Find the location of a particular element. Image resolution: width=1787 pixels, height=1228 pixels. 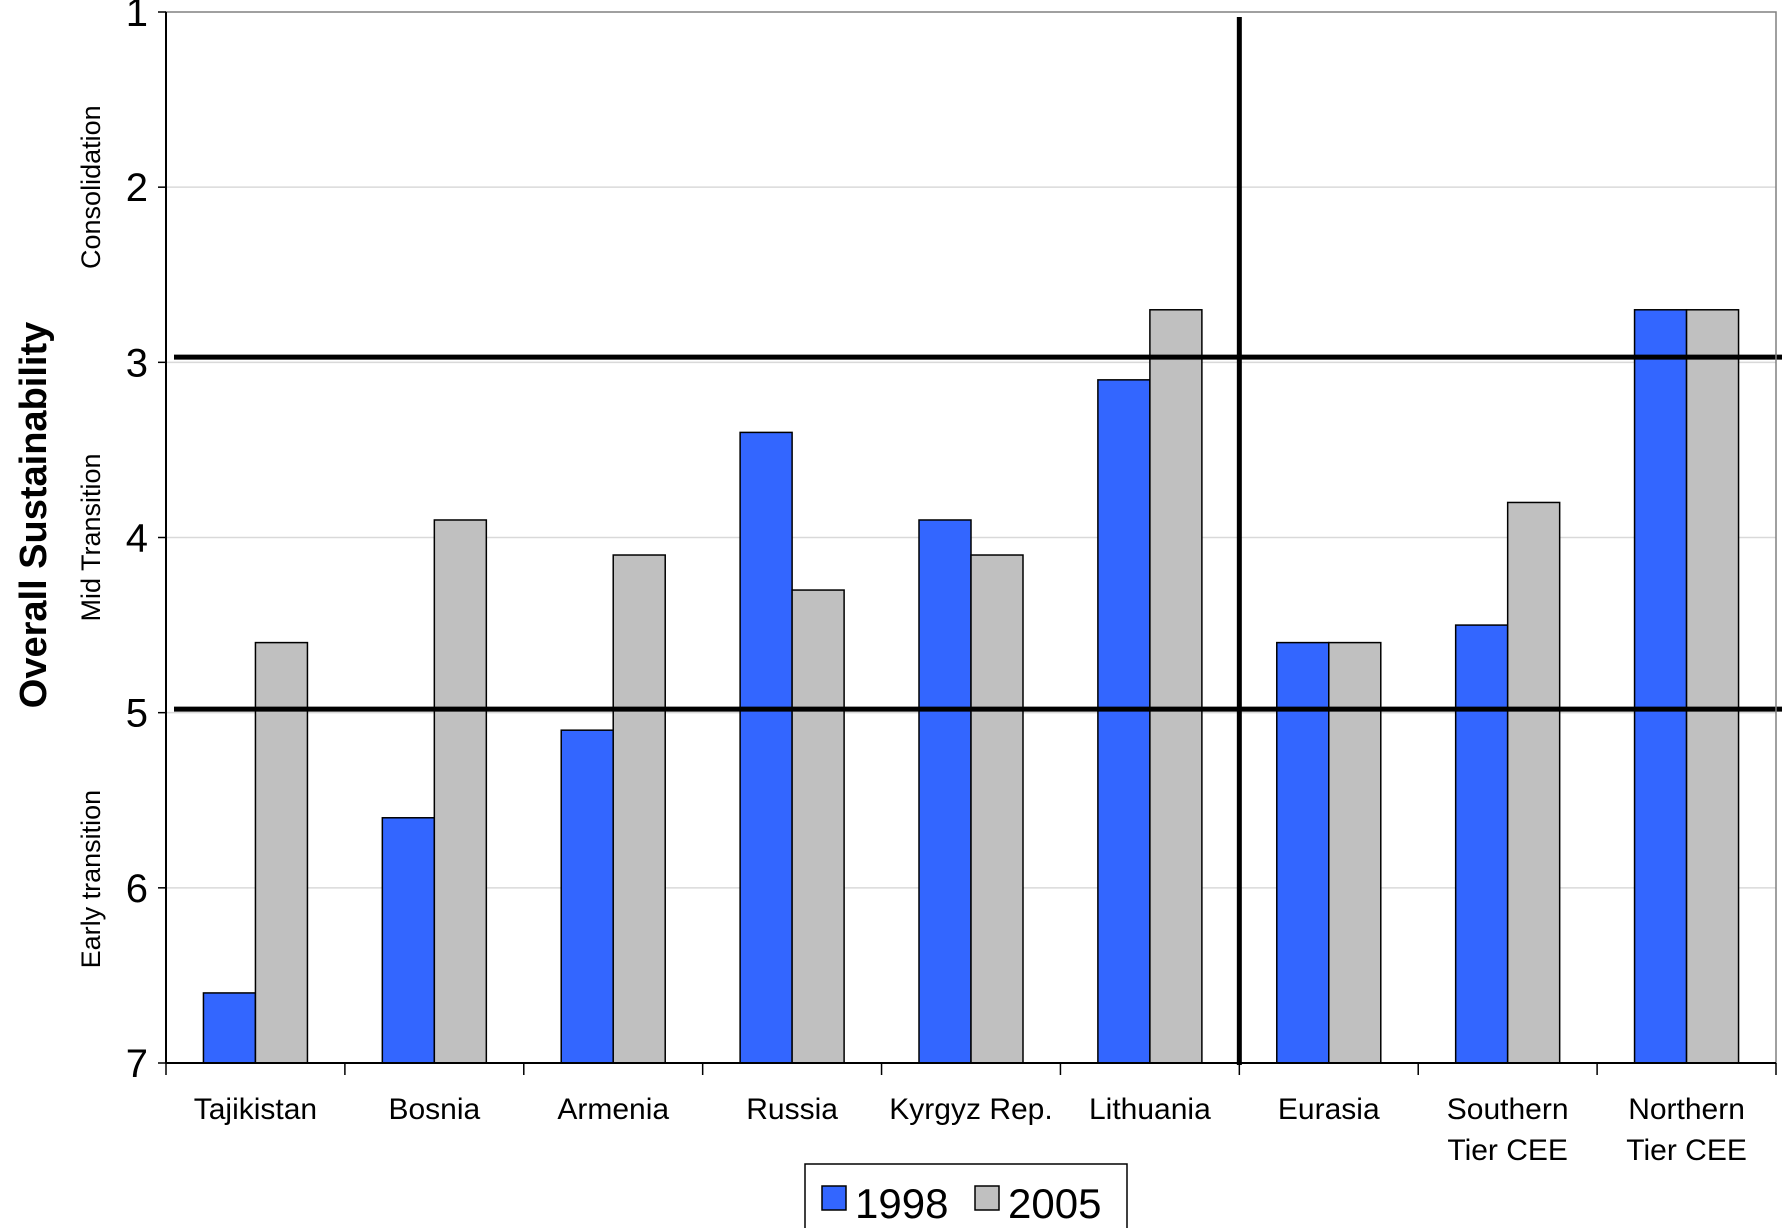

y-tick-label-3: 3 is located at coordinates (137, 363).